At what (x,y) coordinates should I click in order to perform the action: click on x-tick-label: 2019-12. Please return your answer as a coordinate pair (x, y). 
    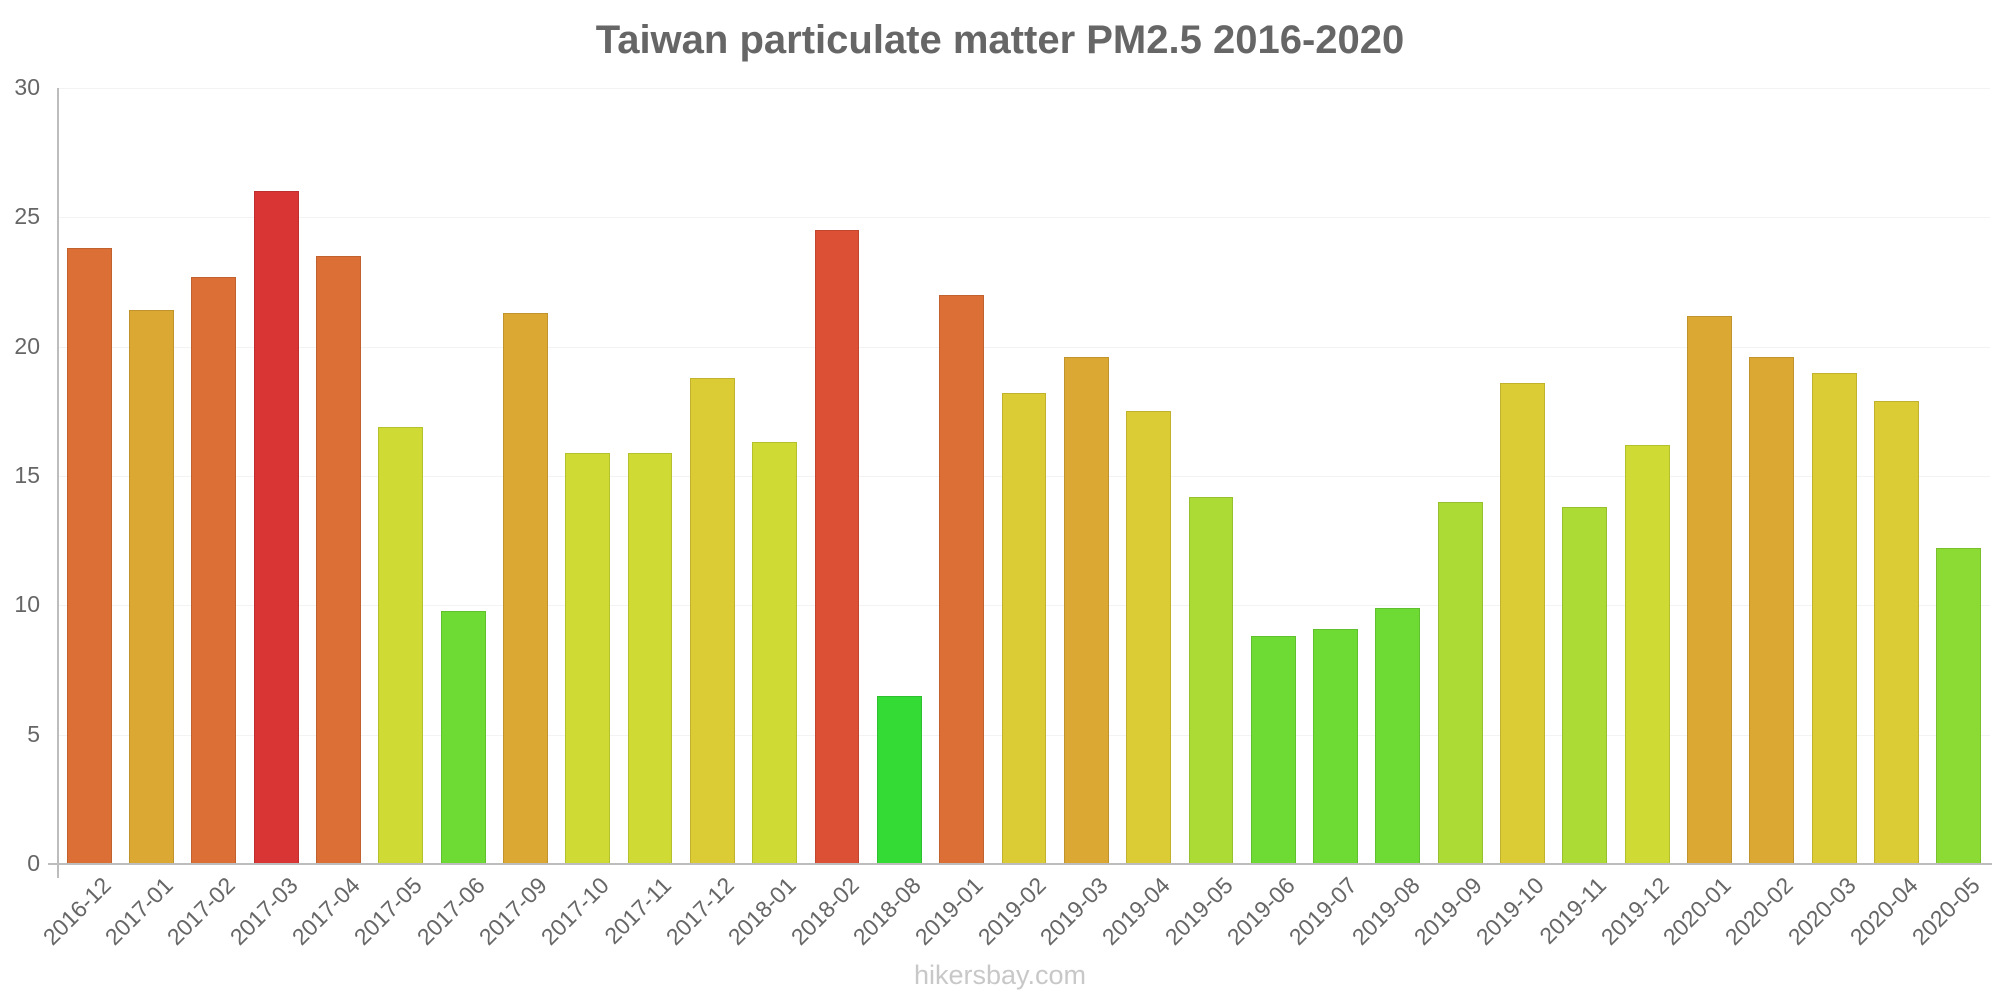
    Looking at the image, I should click on (1634, 911).